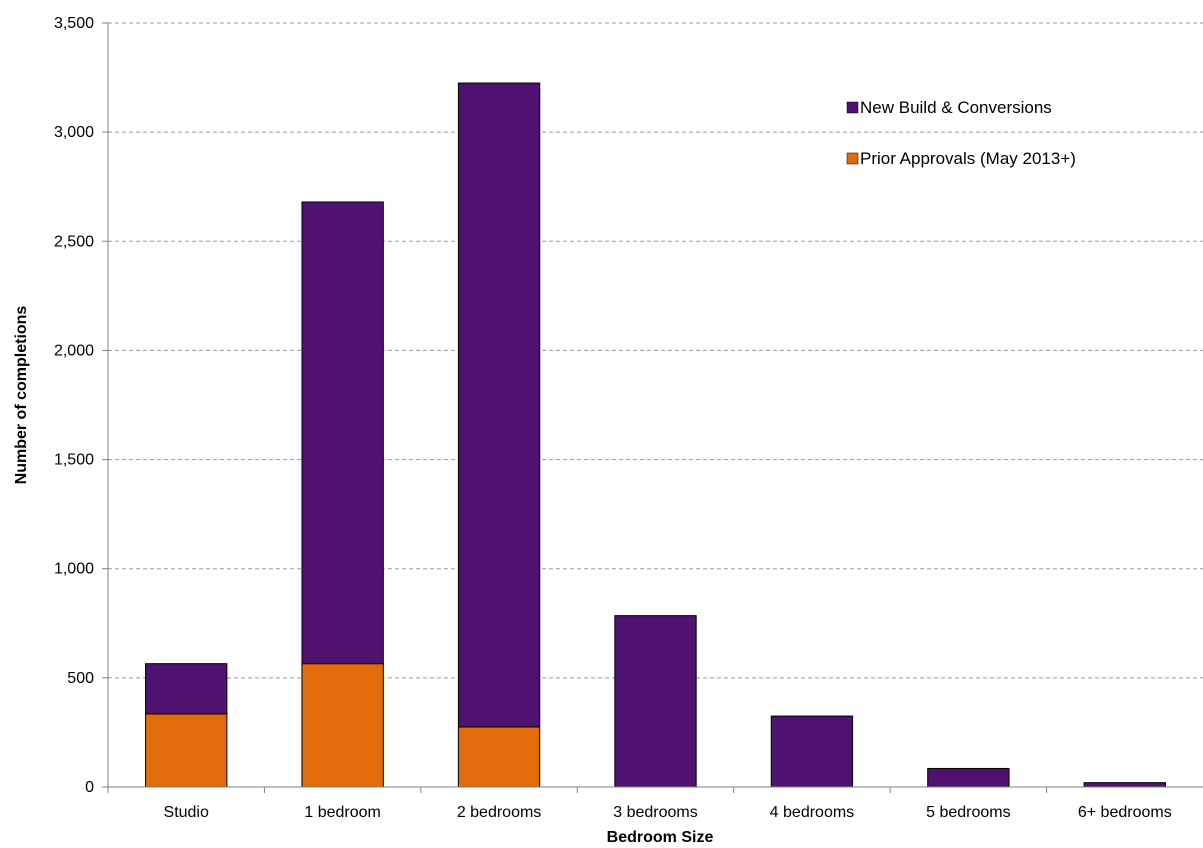  What do you see at coordinates (74, 460) in the screenshot?
I see `y-tick-label: 1,500` at bounding box center [74, 460].